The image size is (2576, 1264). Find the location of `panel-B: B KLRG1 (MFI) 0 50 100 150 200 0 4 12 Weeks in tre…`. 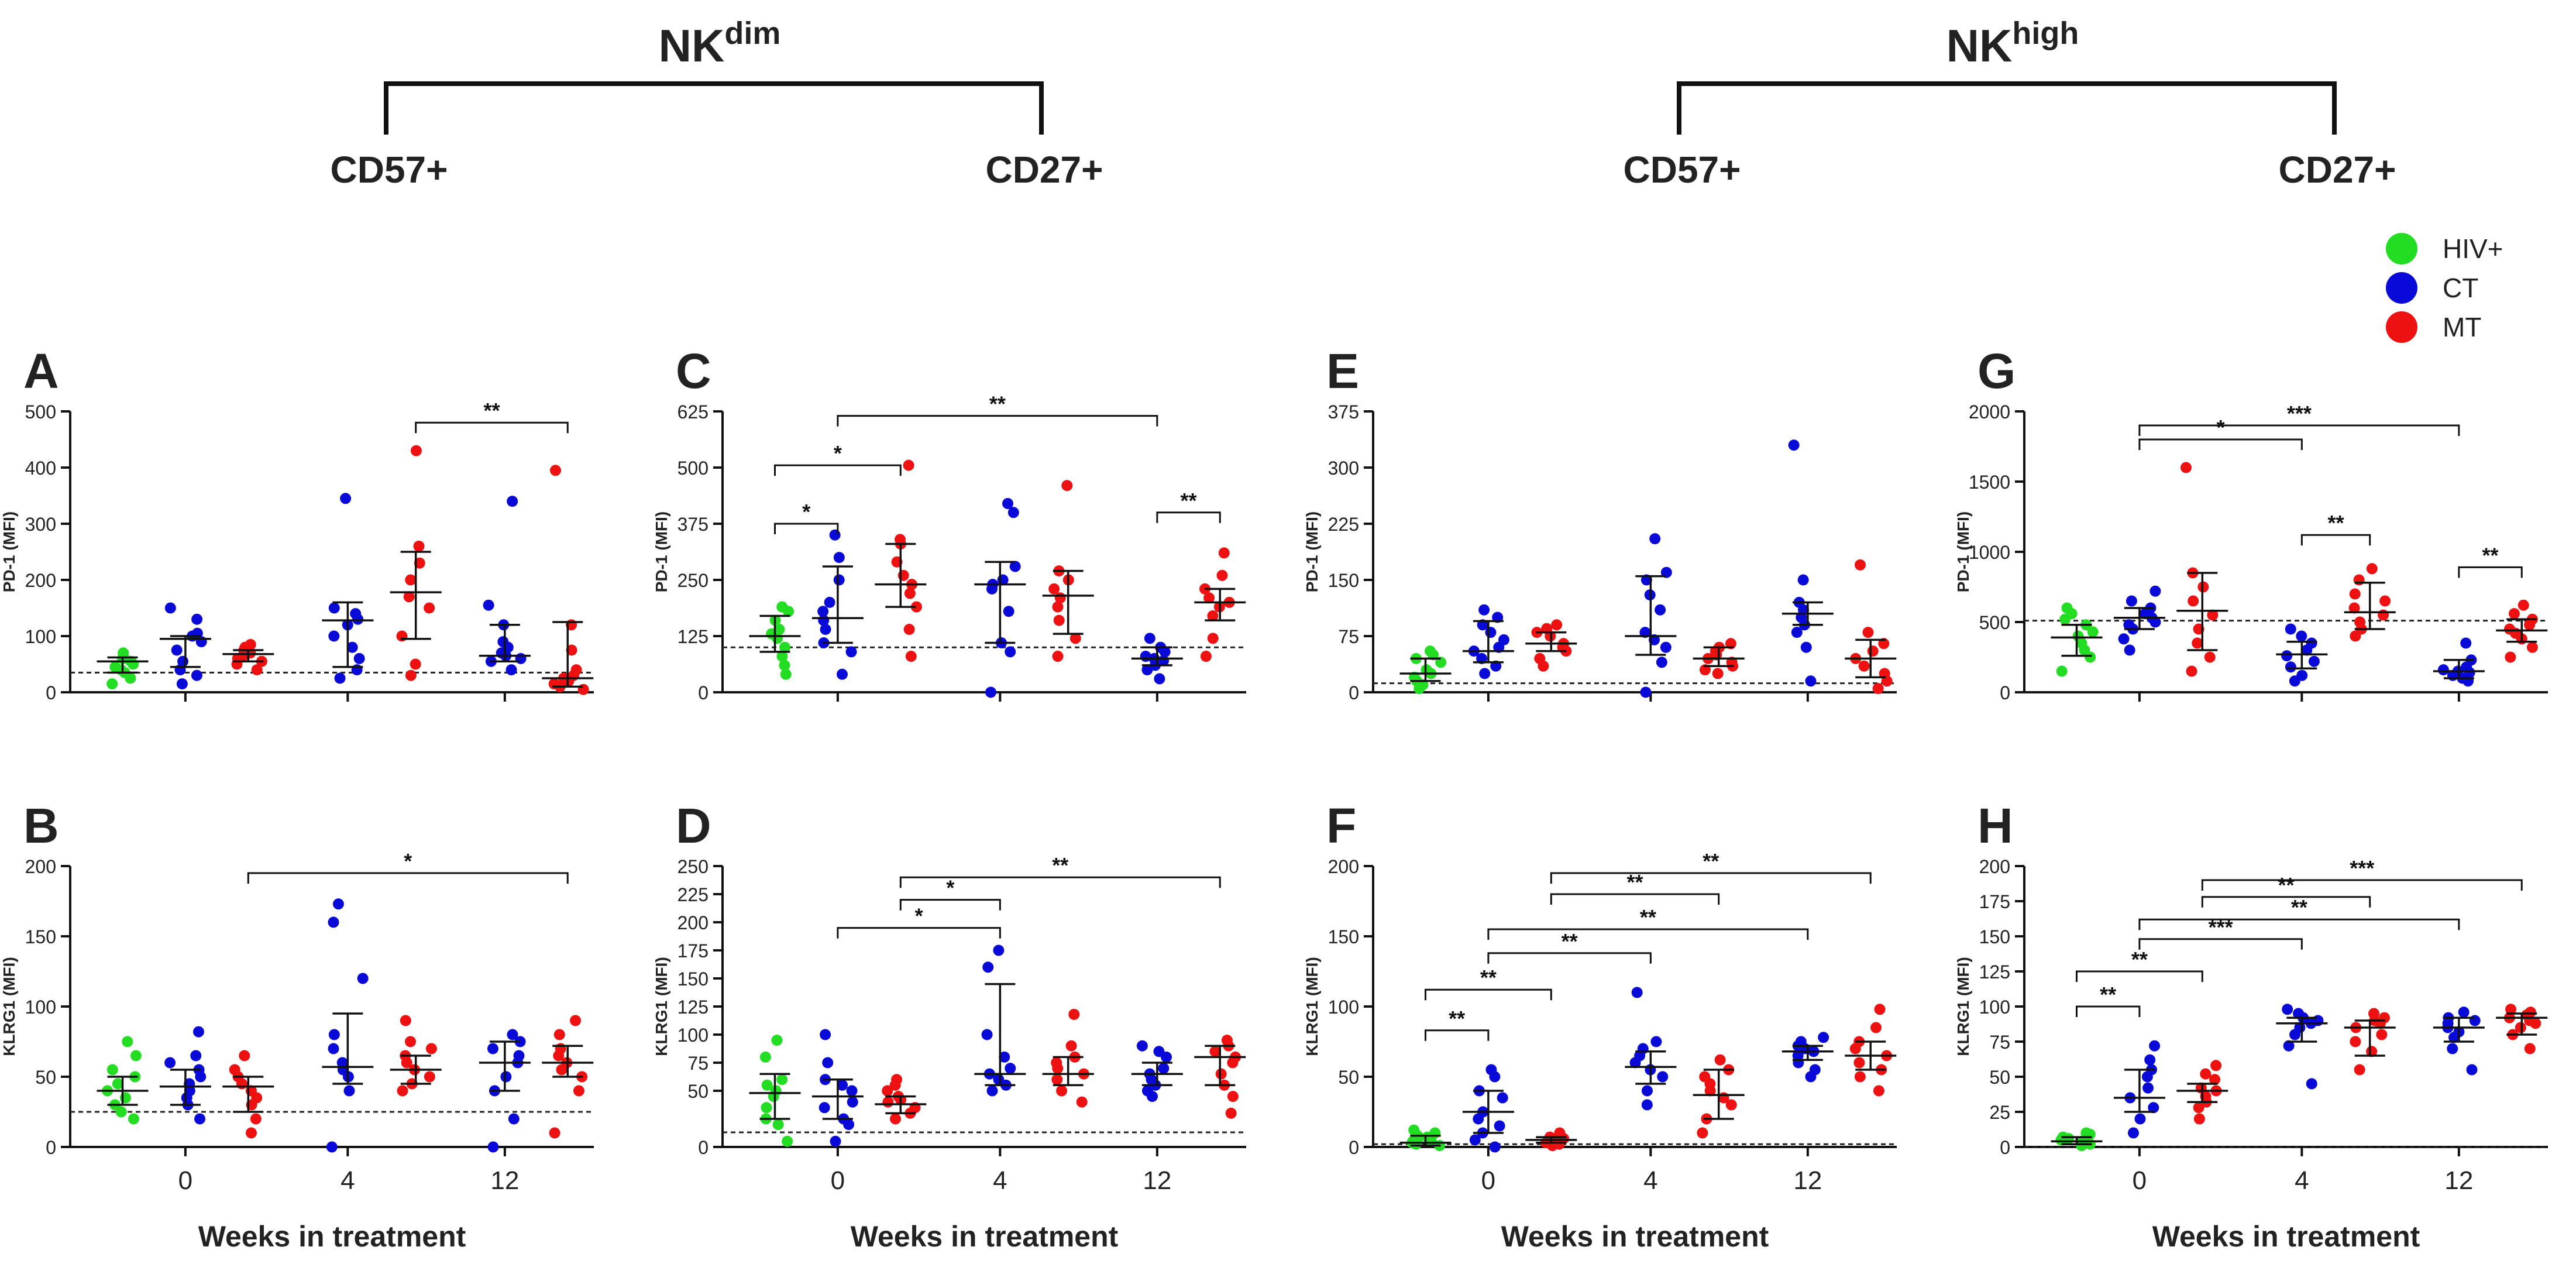

panel-B: B KLRG1 (MFI) 0 50 100 150 200 0 4 12 Weeks in tre… is located at coordinates (297, 1025).